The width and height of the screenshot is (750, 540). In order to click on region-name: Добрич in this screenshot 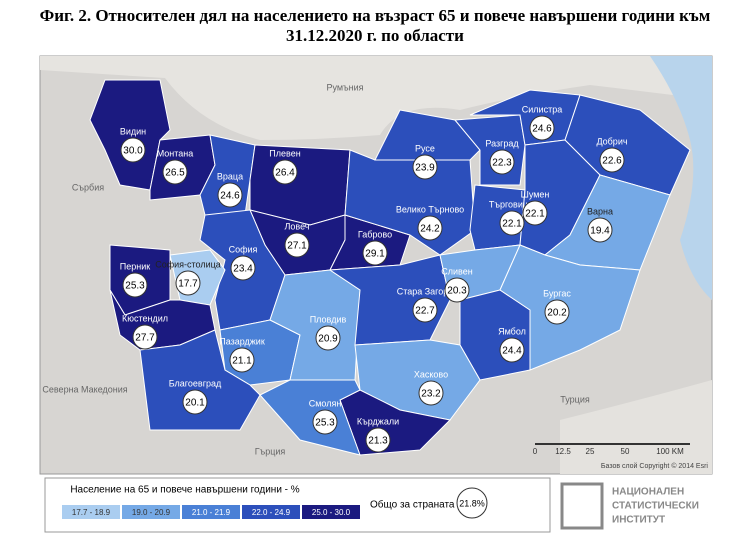, I will do `click(611, 141)`.